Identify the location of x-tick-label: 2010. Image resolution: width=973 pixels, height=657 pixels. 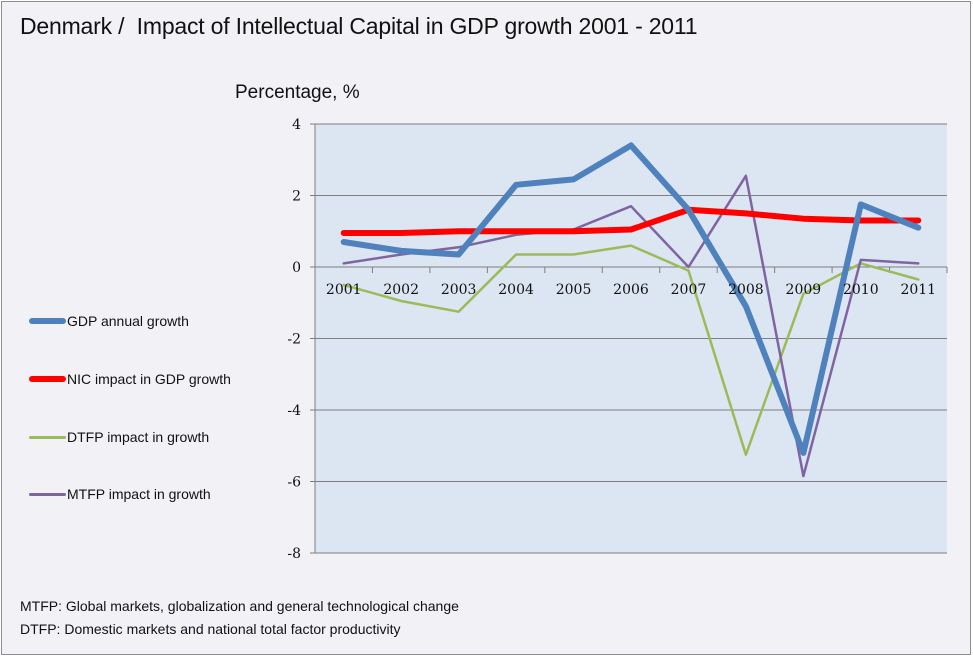
(861, 290).